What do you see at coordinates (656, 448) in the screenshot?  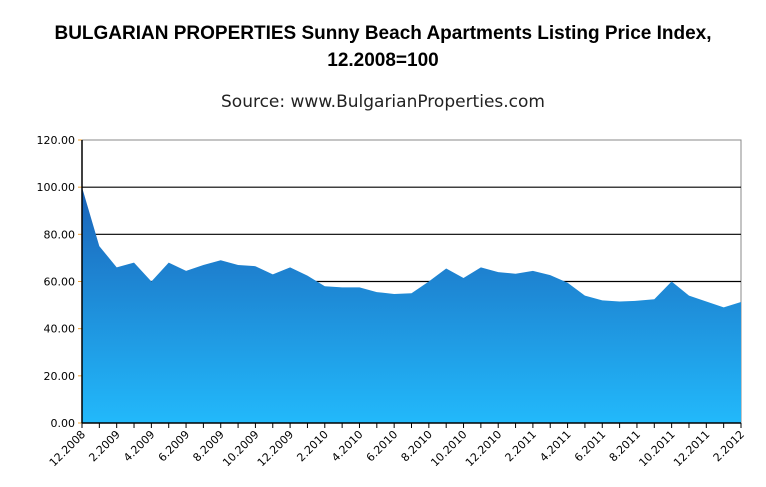 I see `x-tick-label: 10.2011` at bounding box center [656, 448].